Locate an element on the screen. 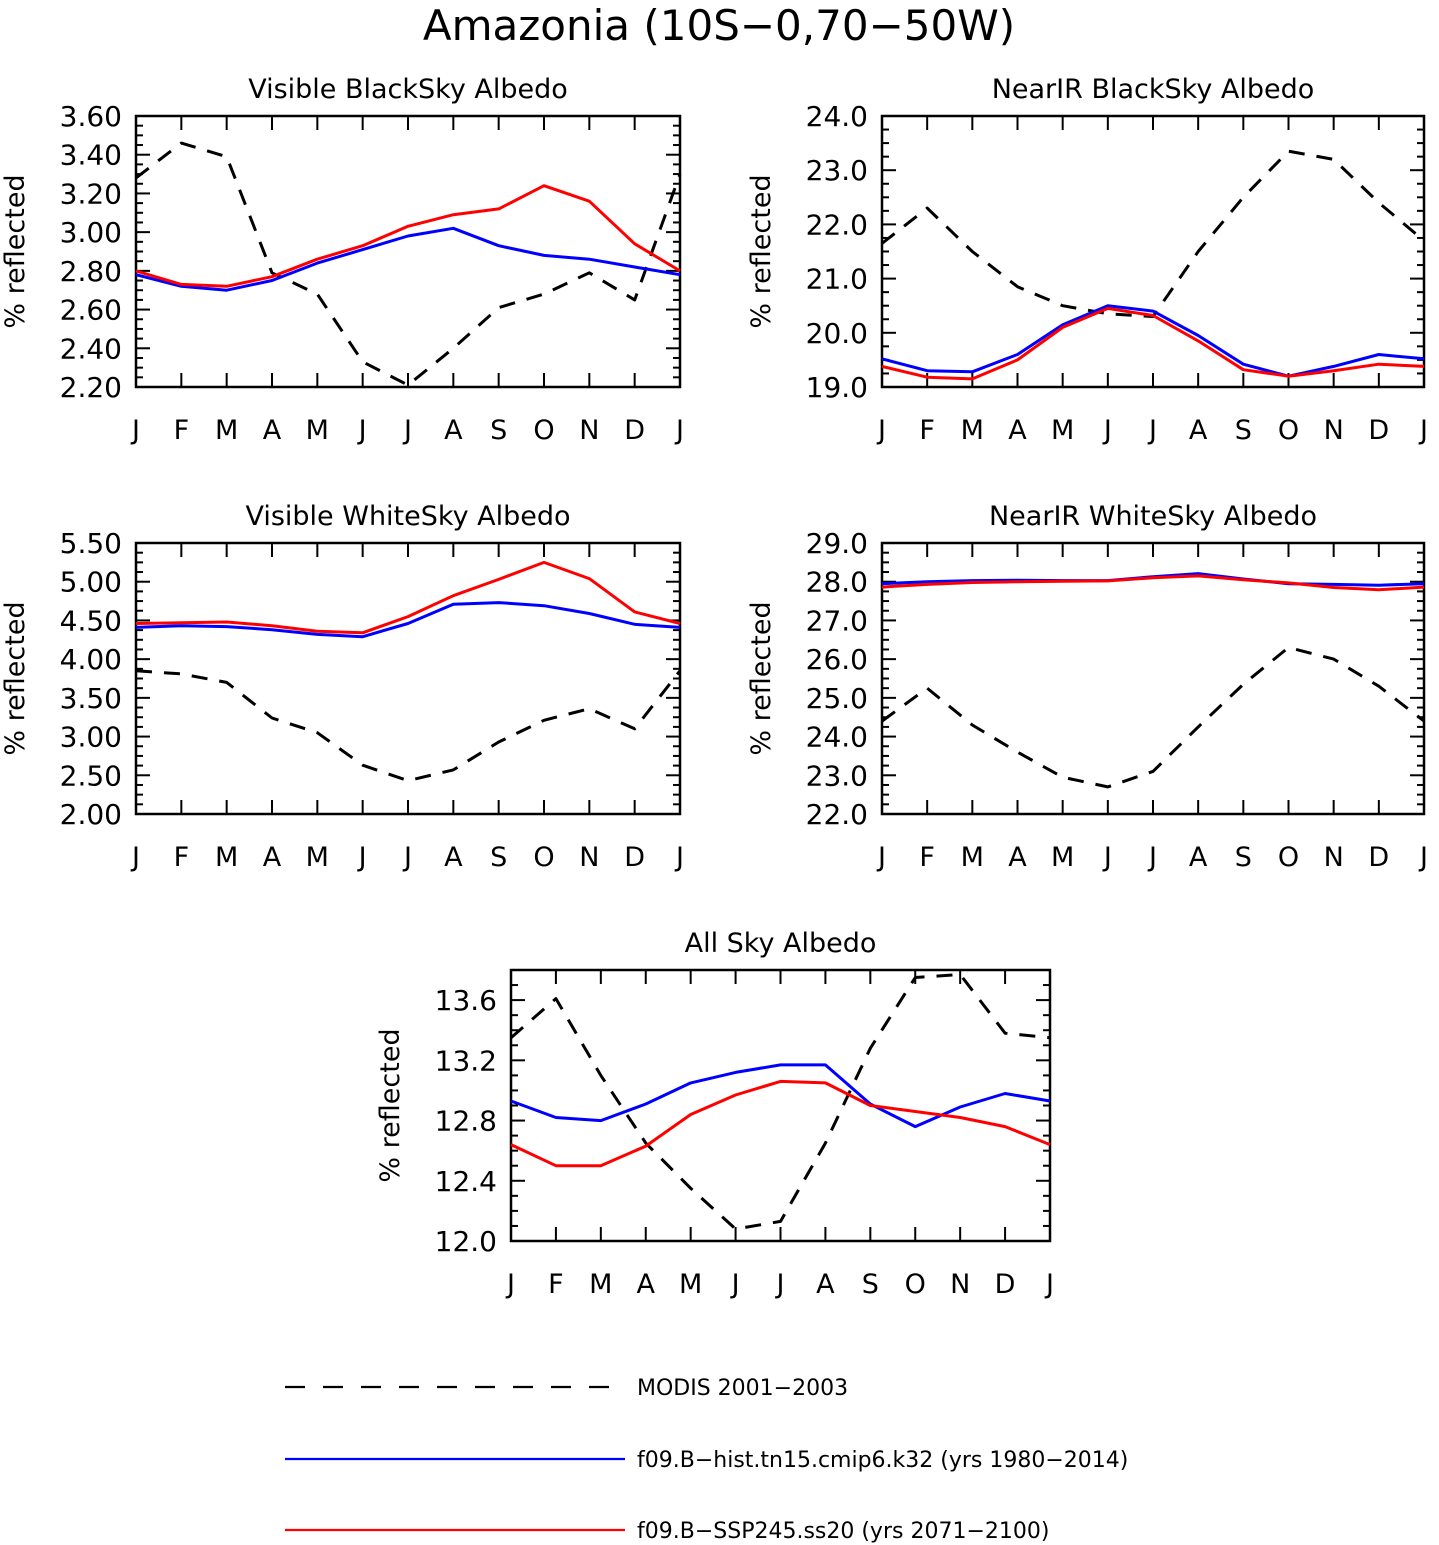 The height and width of the screenshot is (1545, 1439). y-tick-label: 29.0 is located at coordinates (837, 543).